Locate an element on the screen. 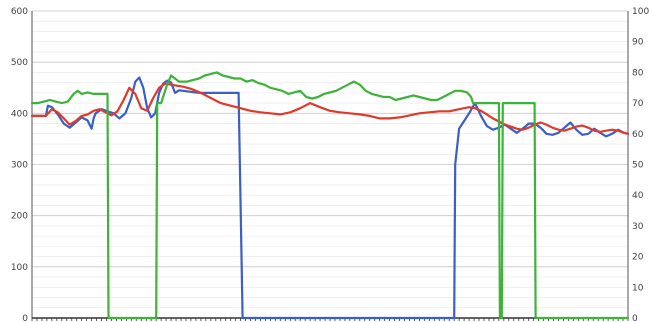 Image resolution: width=650 pixels, height=322 pixels. y2-tick-label: 30 is located at coordinates (638, 227).